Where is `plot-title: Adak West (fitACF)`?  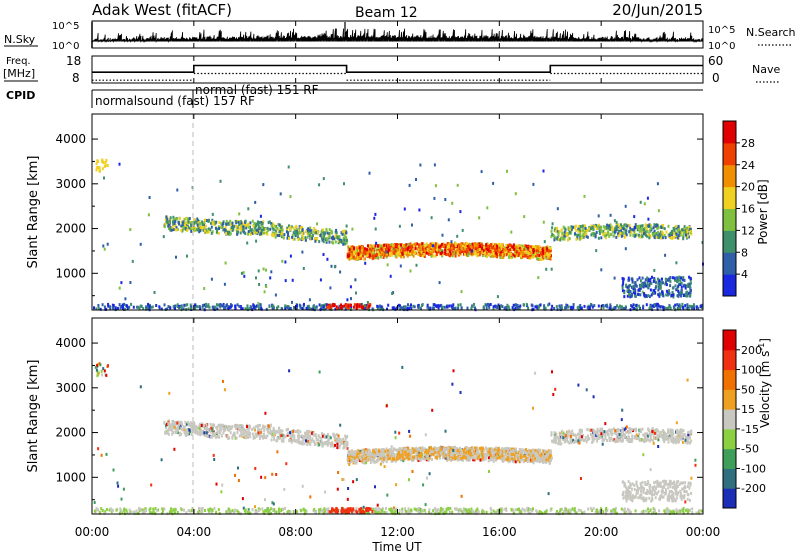 plot-title: Adak West (fitACF) is located at coordinates (162, 10).